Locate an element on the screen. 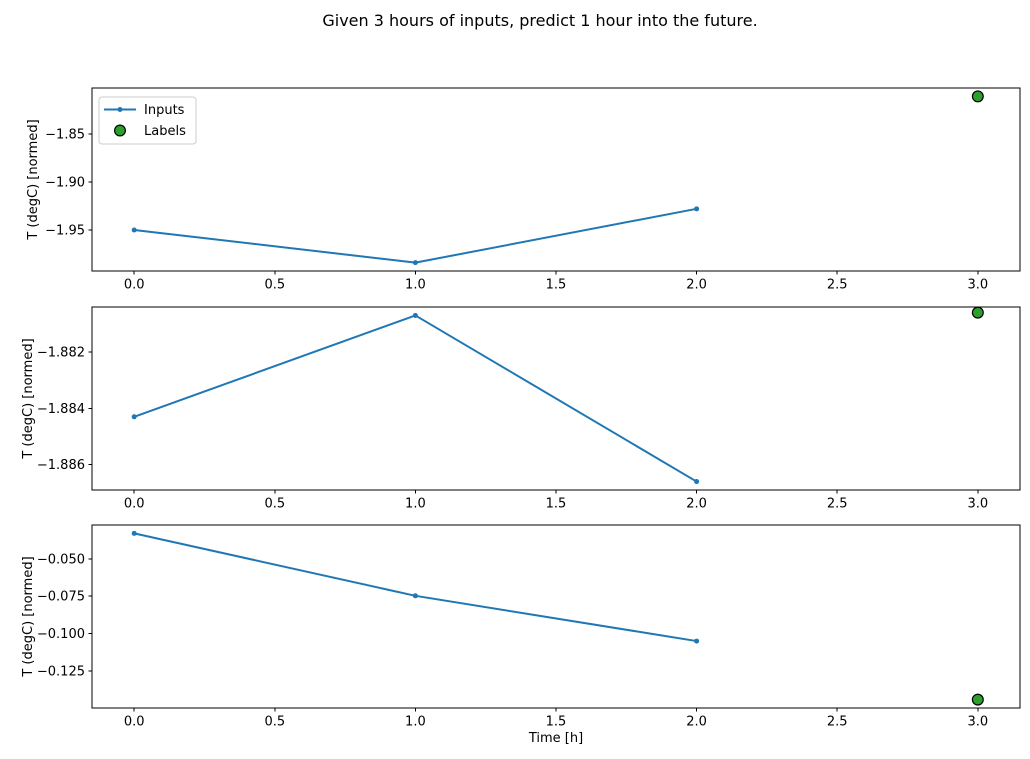 This screenshot has width=1030, height=759. y-tick-label: −0.125 is located at coordinates (61, 671).